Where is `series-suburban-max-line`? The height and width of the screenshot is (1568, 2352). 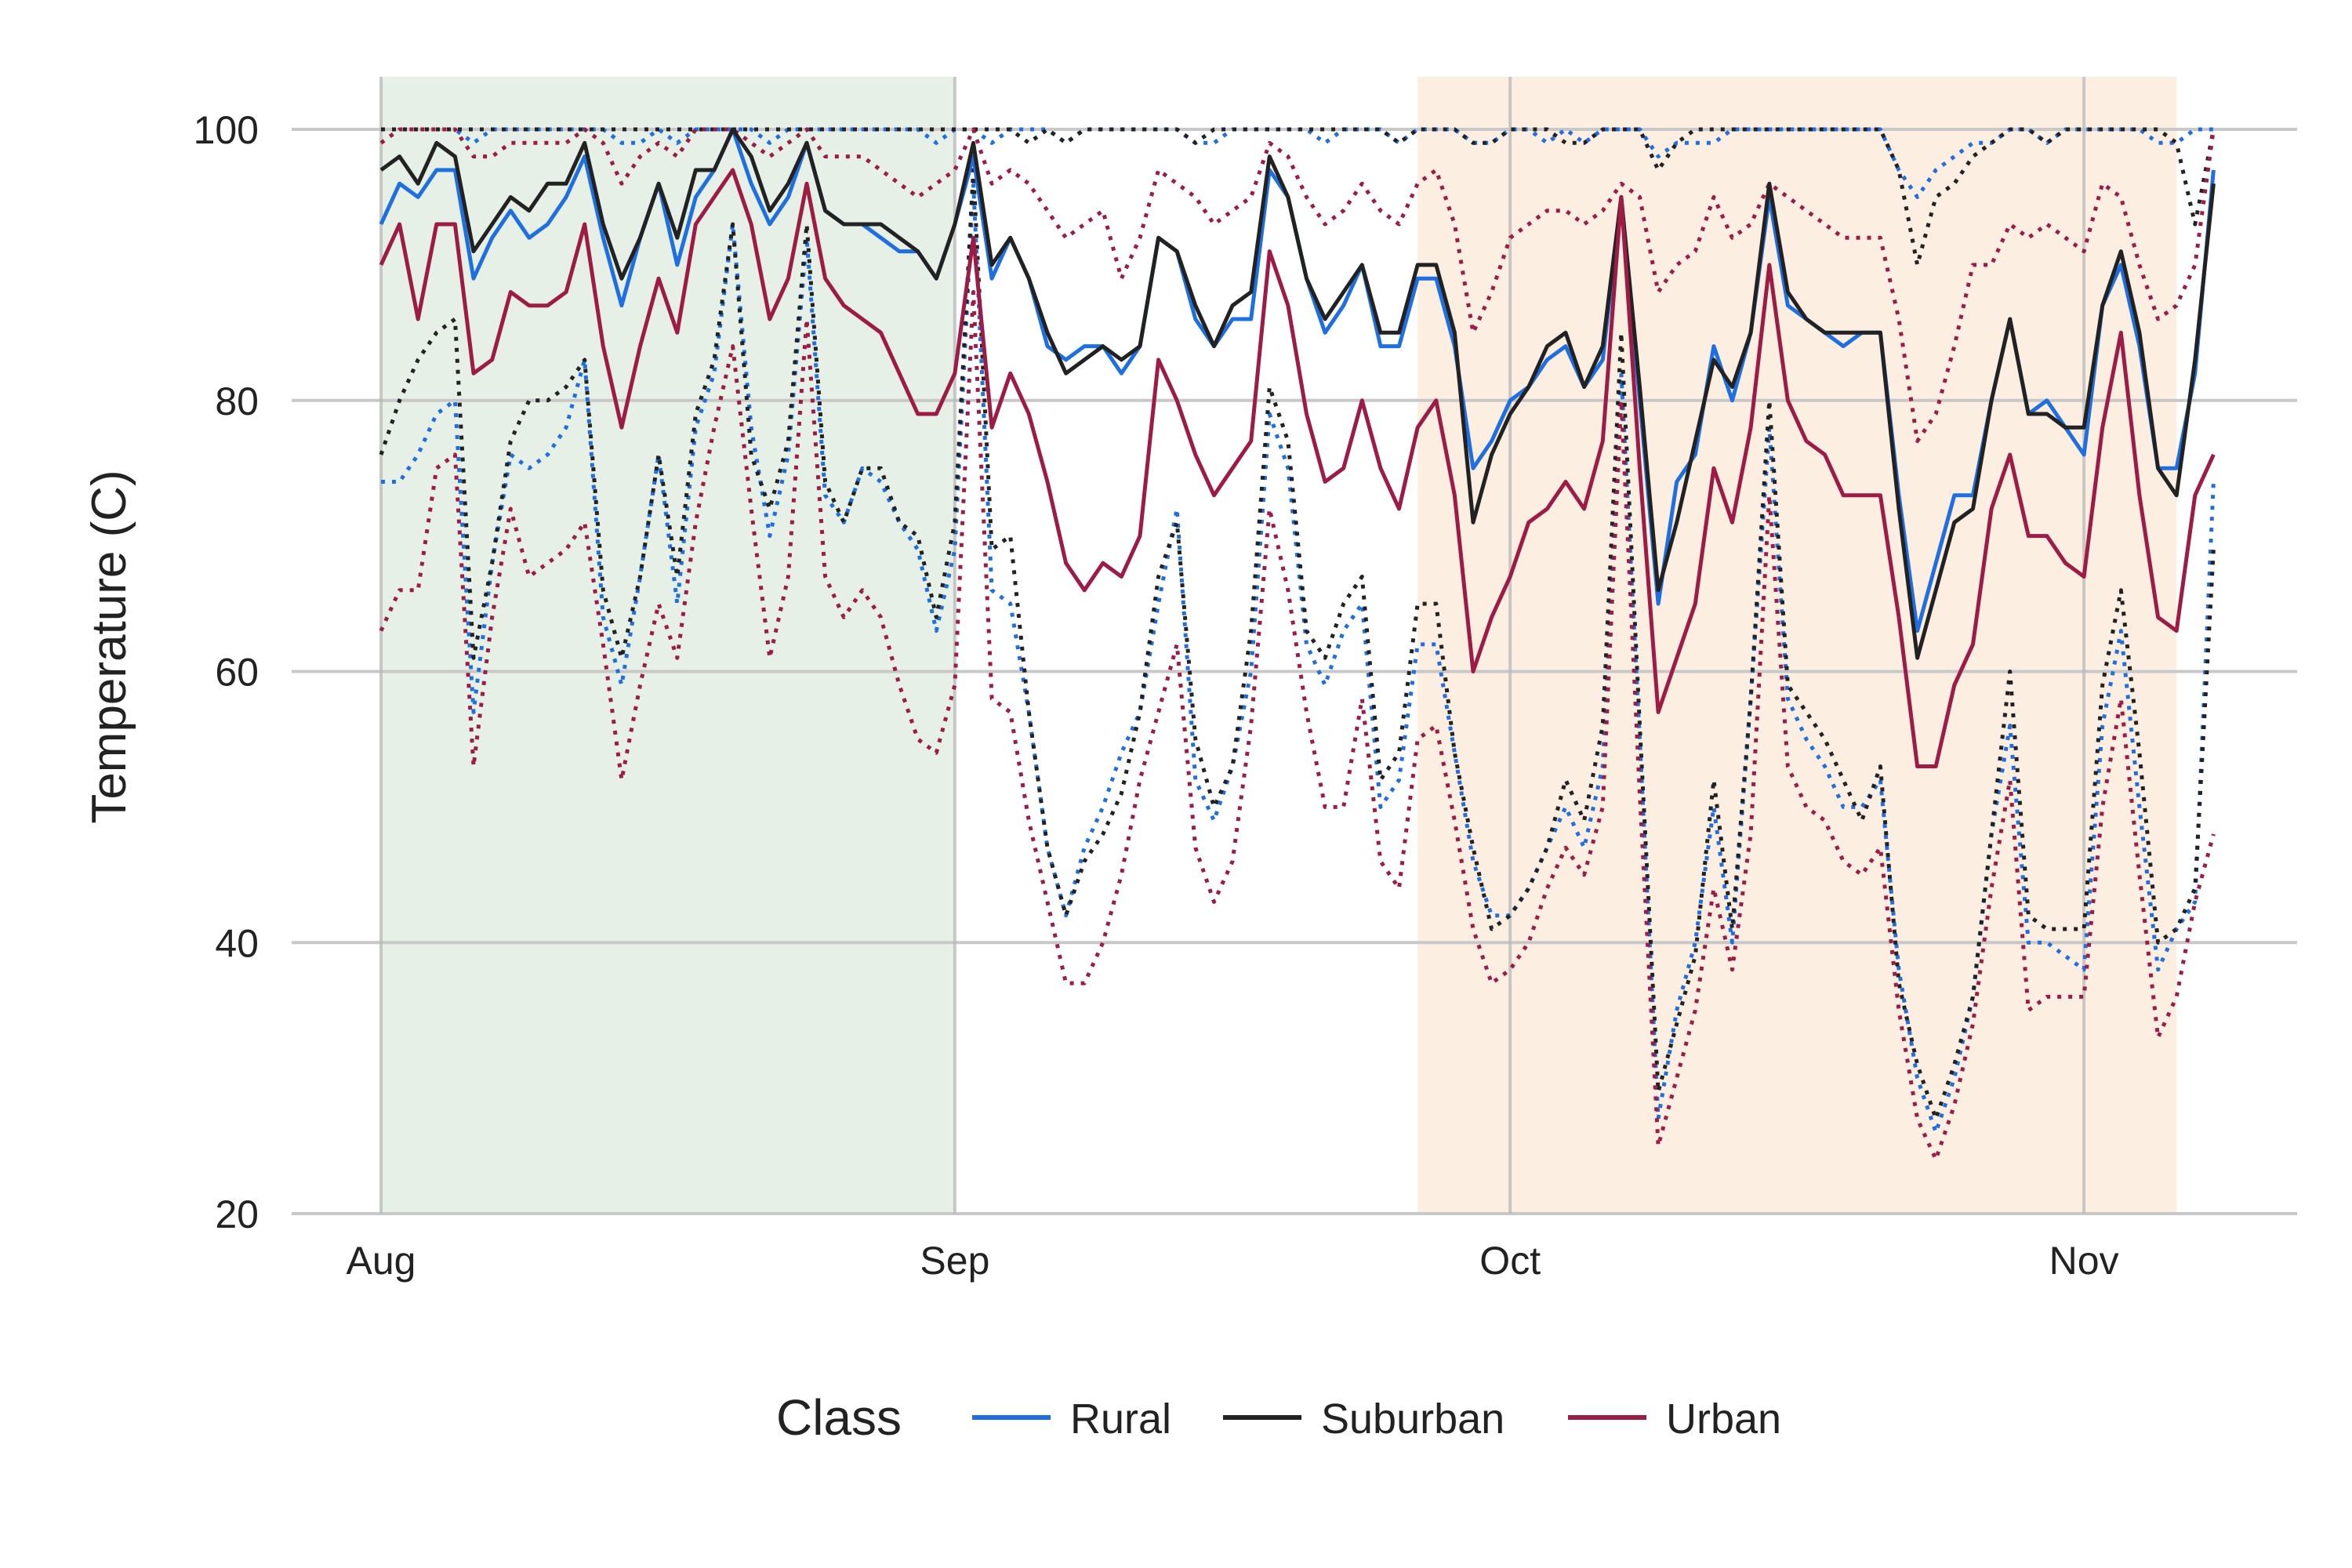 series-suburban-max-line is located at coordinates (1298, 197).